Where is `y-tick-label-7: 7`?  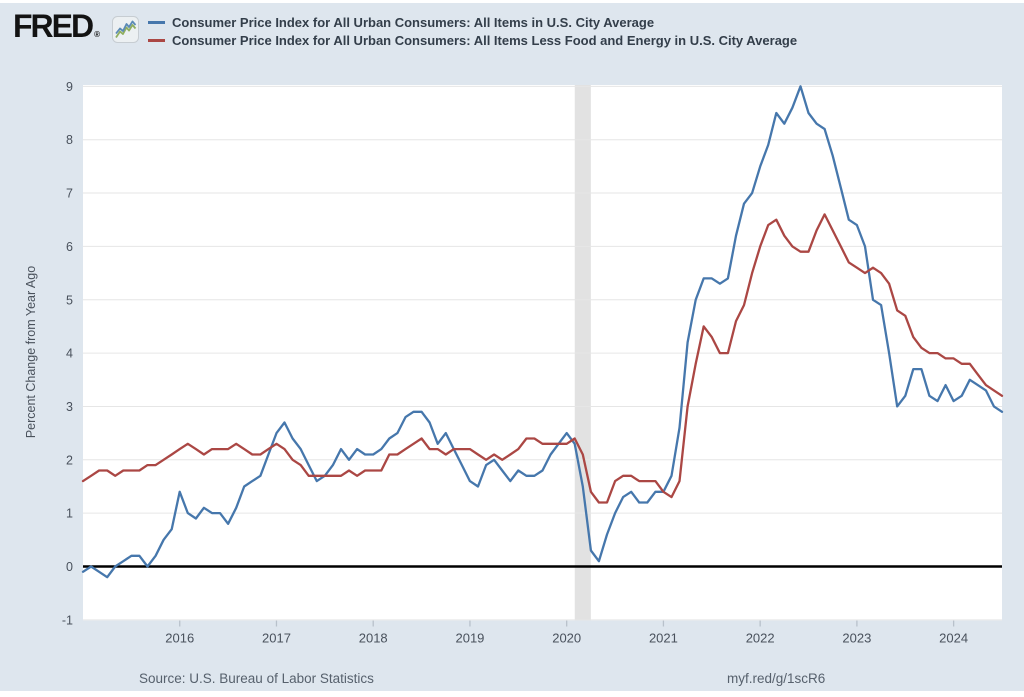
y-tick-label-7: 7 is located at coordinates (69, 194).